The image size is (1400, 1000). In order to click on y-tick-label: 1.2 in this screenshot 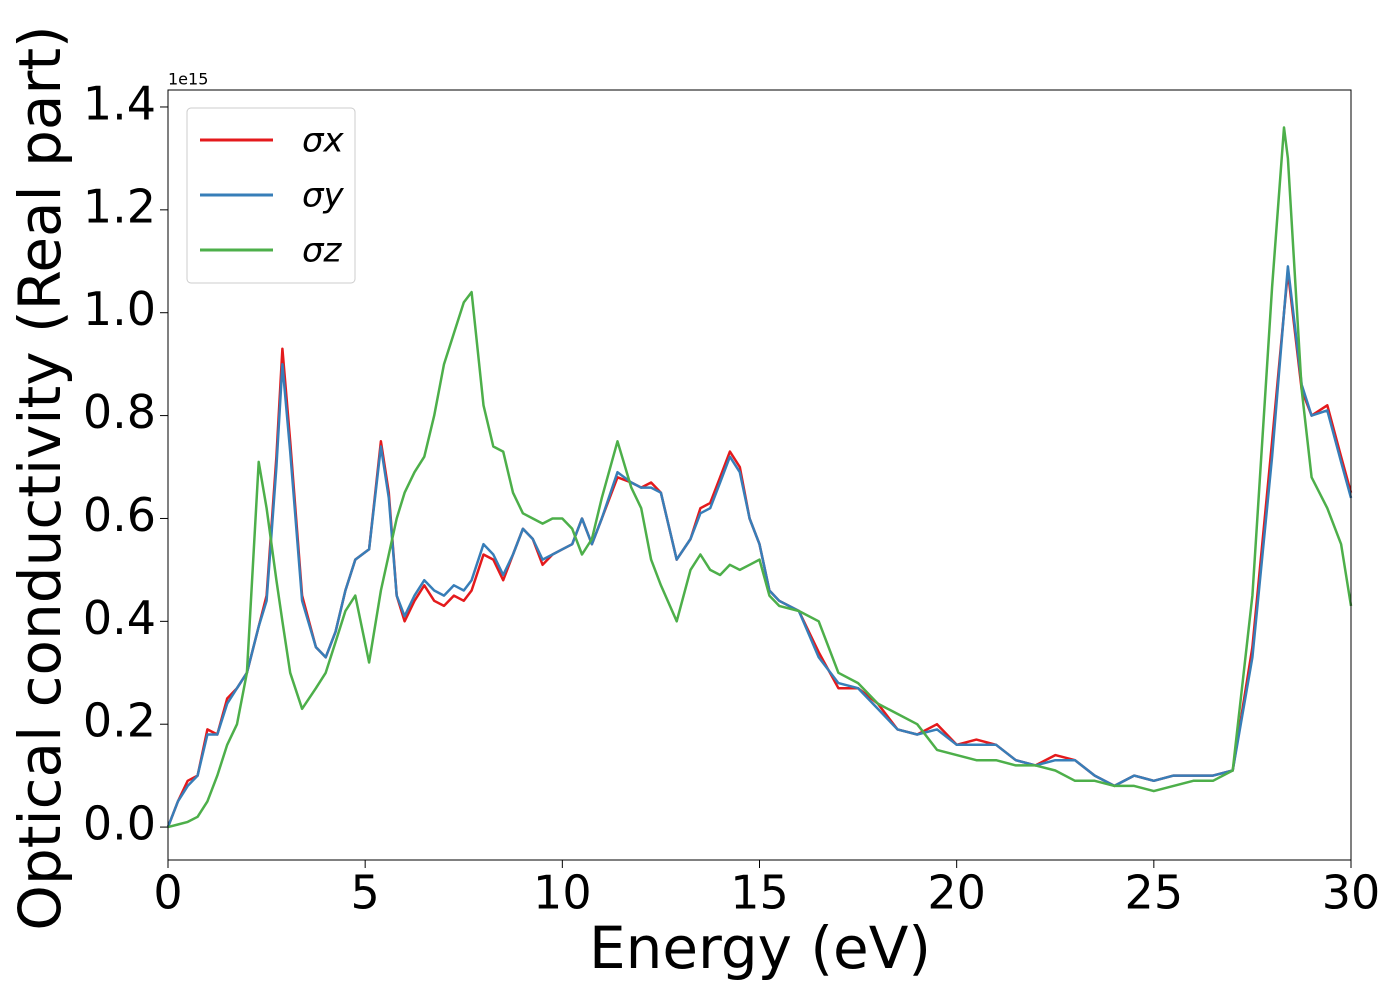, I will do `click(119, 206)`.